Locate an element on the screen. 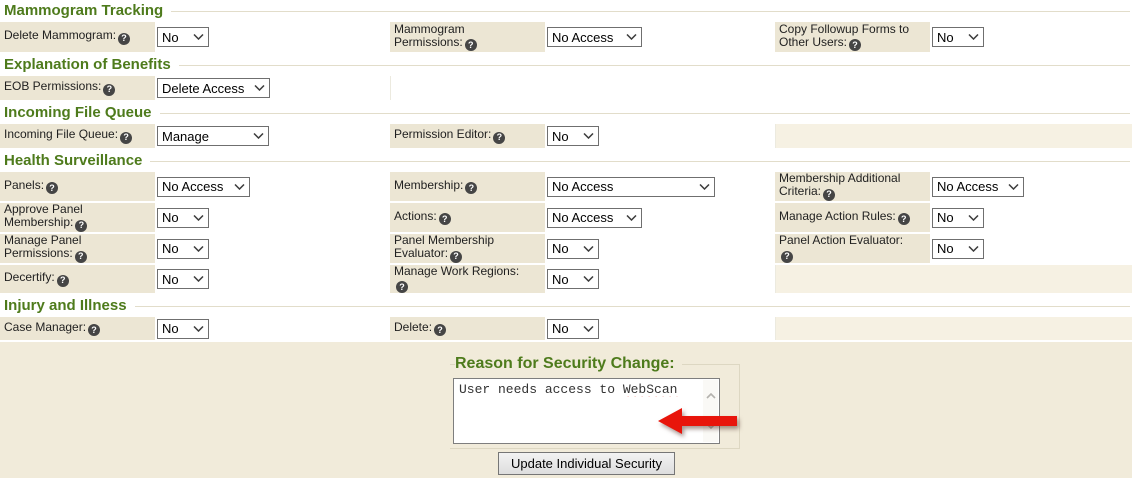 This screenshot has width=1132, height=478. reason-text: User needs access to WebScan is located at coordinates (579, 389).